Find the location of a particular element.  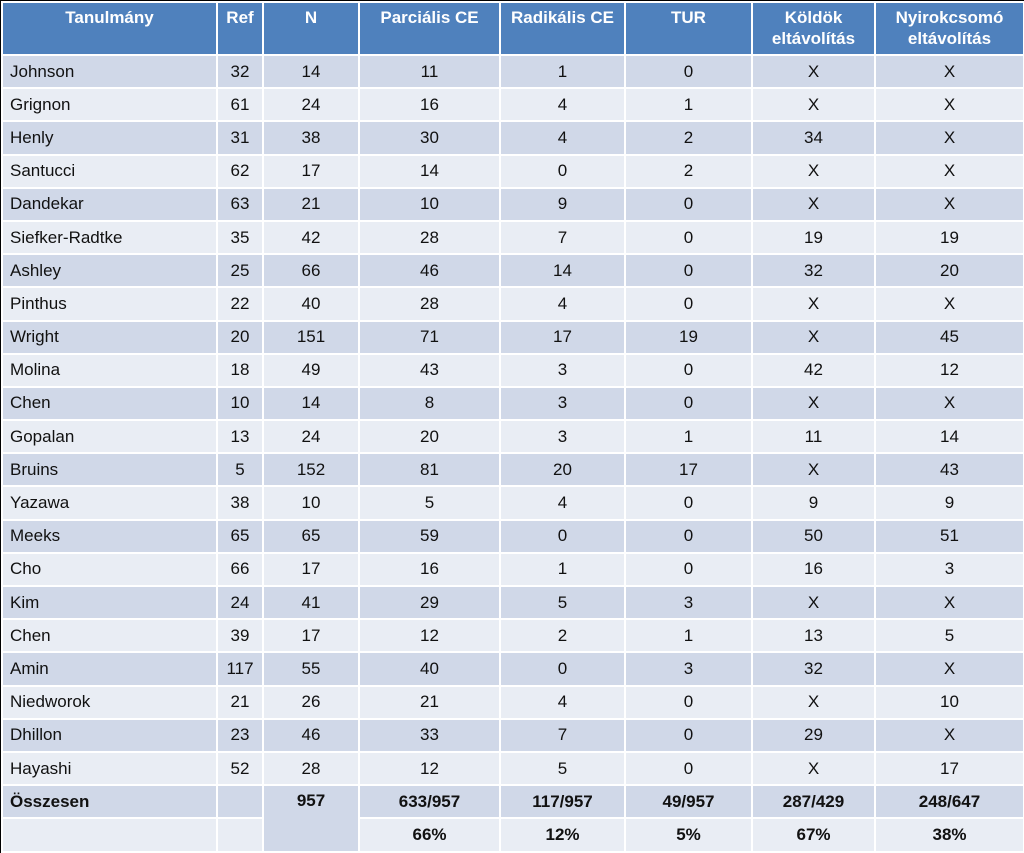

cell-partial-ce: 11 is located at coordinates (429, 71).